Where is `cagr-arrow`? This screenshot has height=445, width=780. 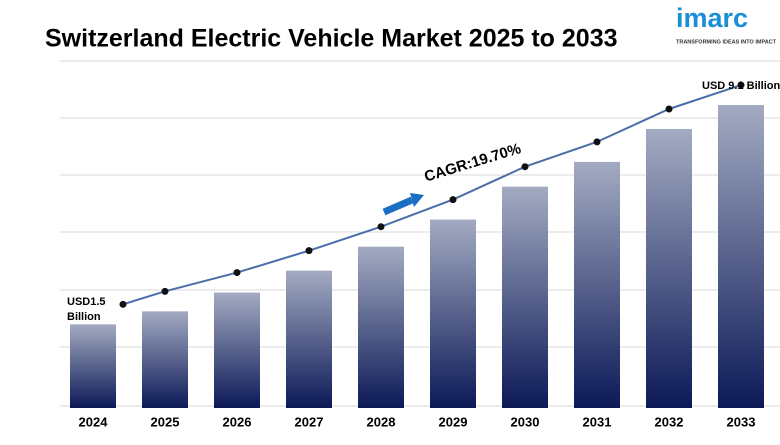
cagr-arrow is located at coordinates (403, 204).